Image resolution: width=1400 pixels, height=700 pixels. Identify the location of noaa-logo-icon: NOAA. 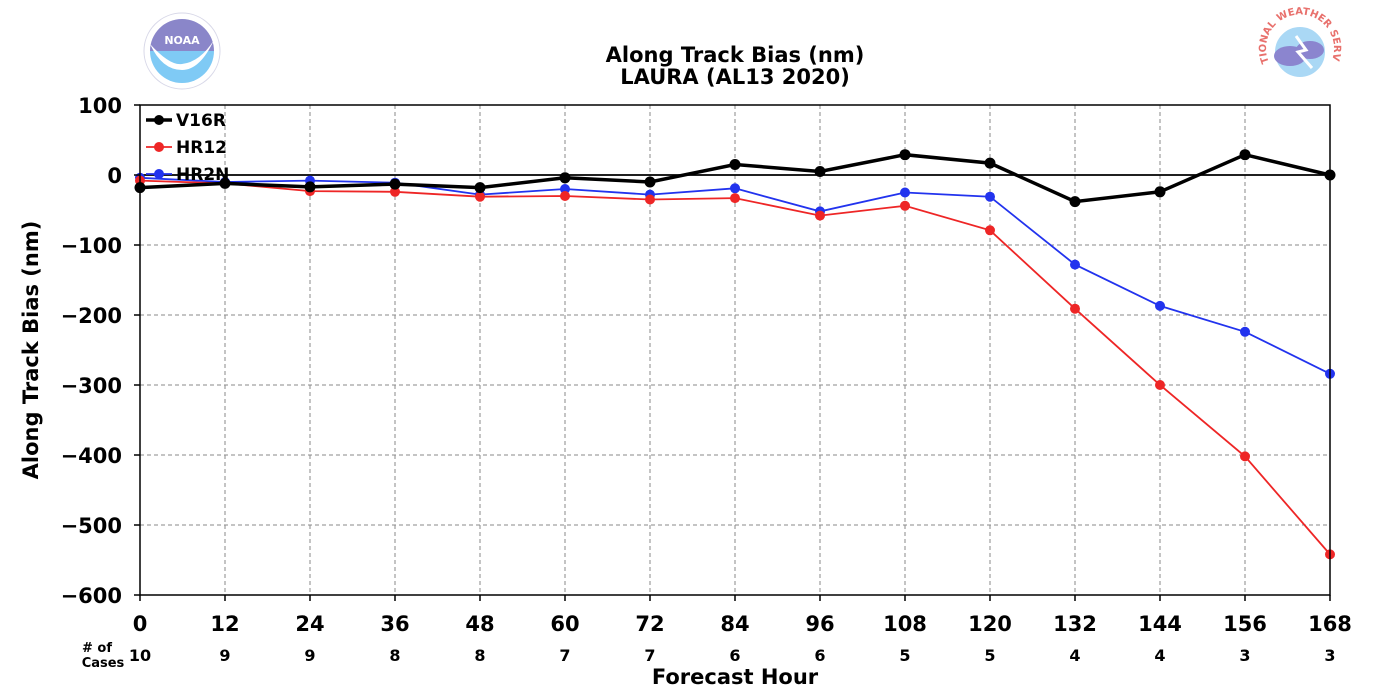
(182, 51).